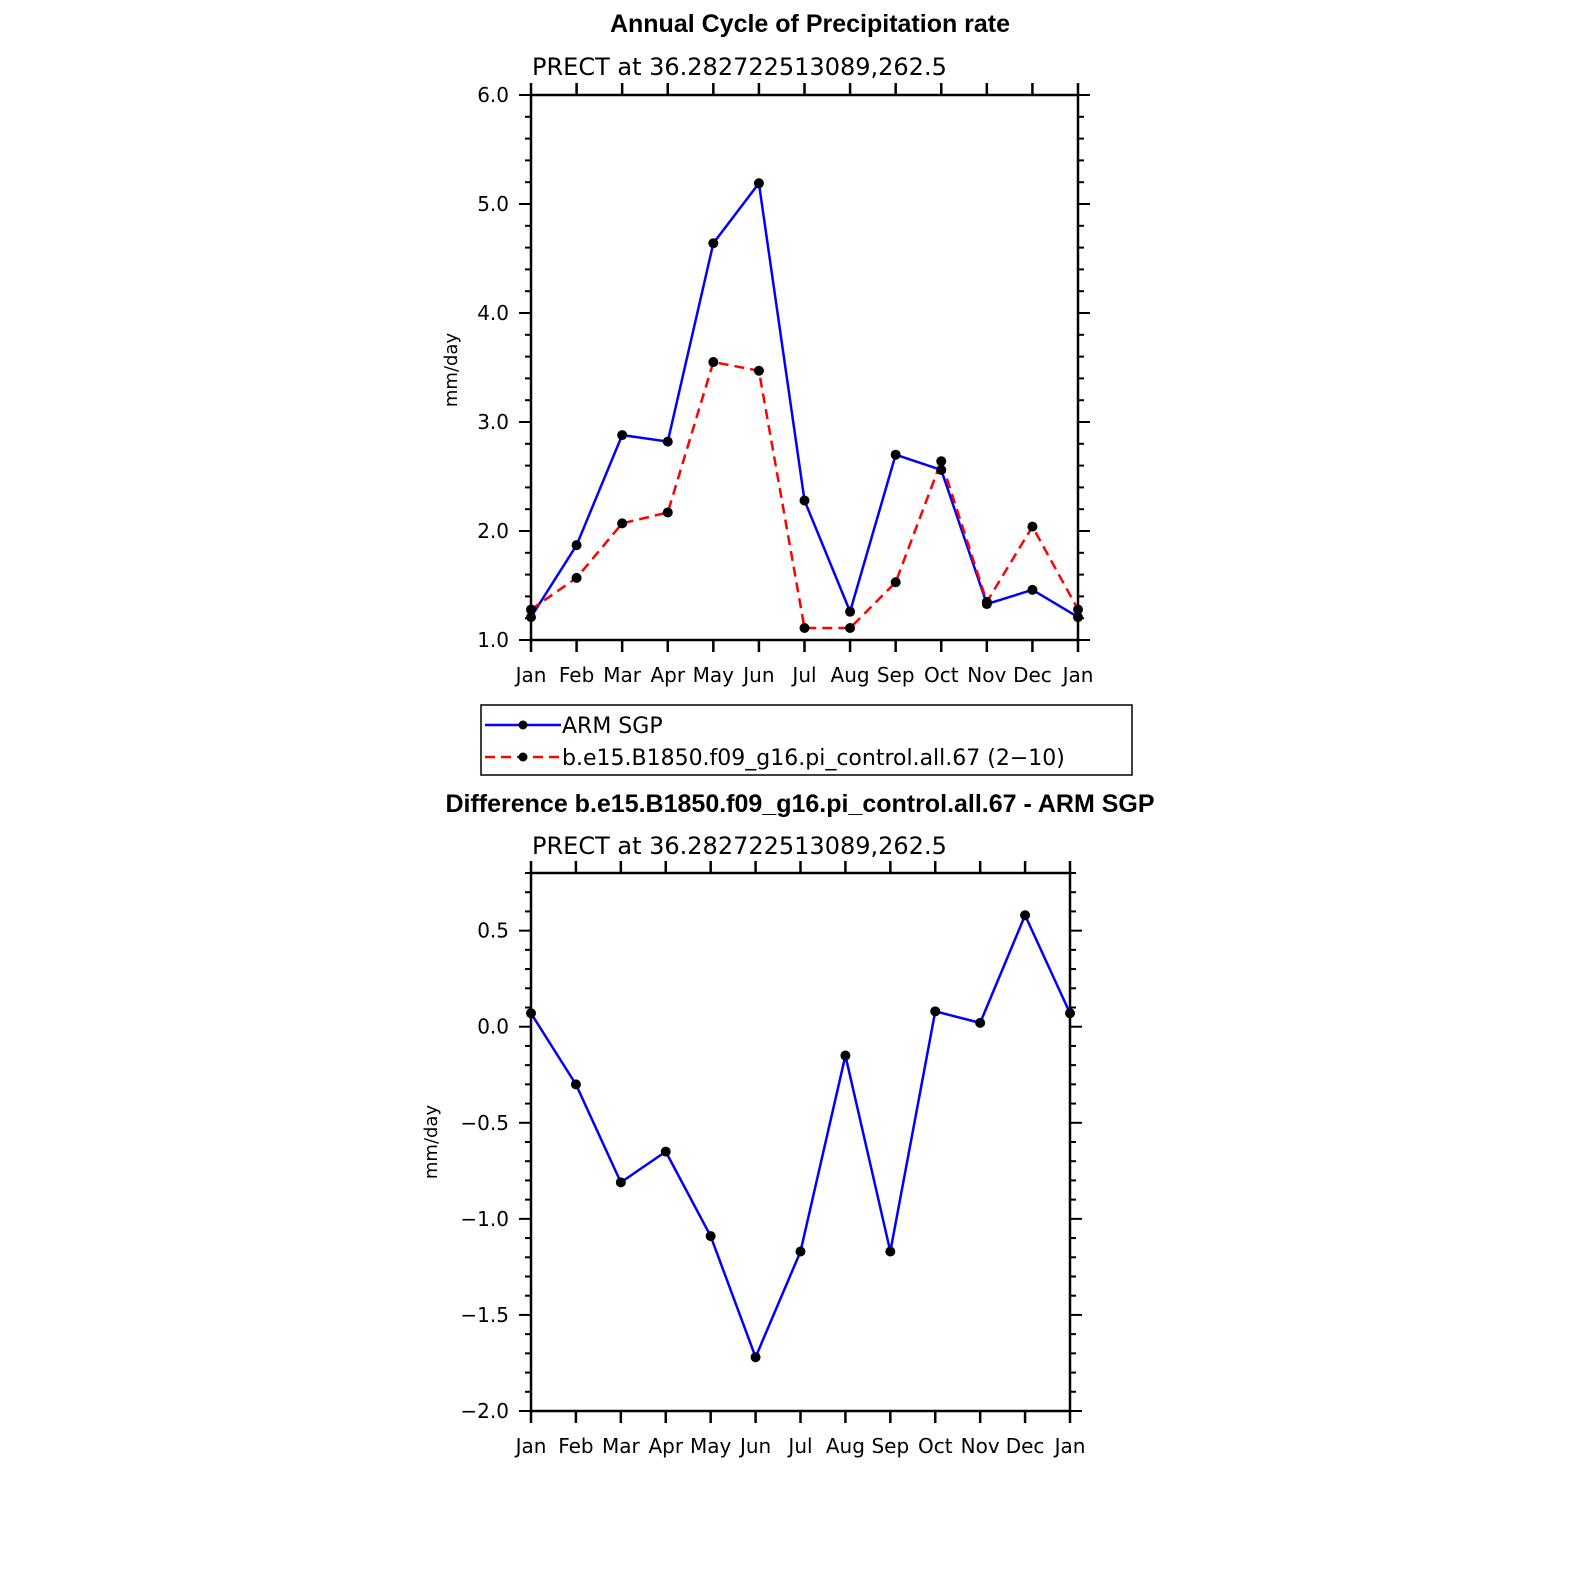 Image resolution: width=1574 pixels, height=1574 pixels. I want to click on chart-2-frame, so click(800, 1142).